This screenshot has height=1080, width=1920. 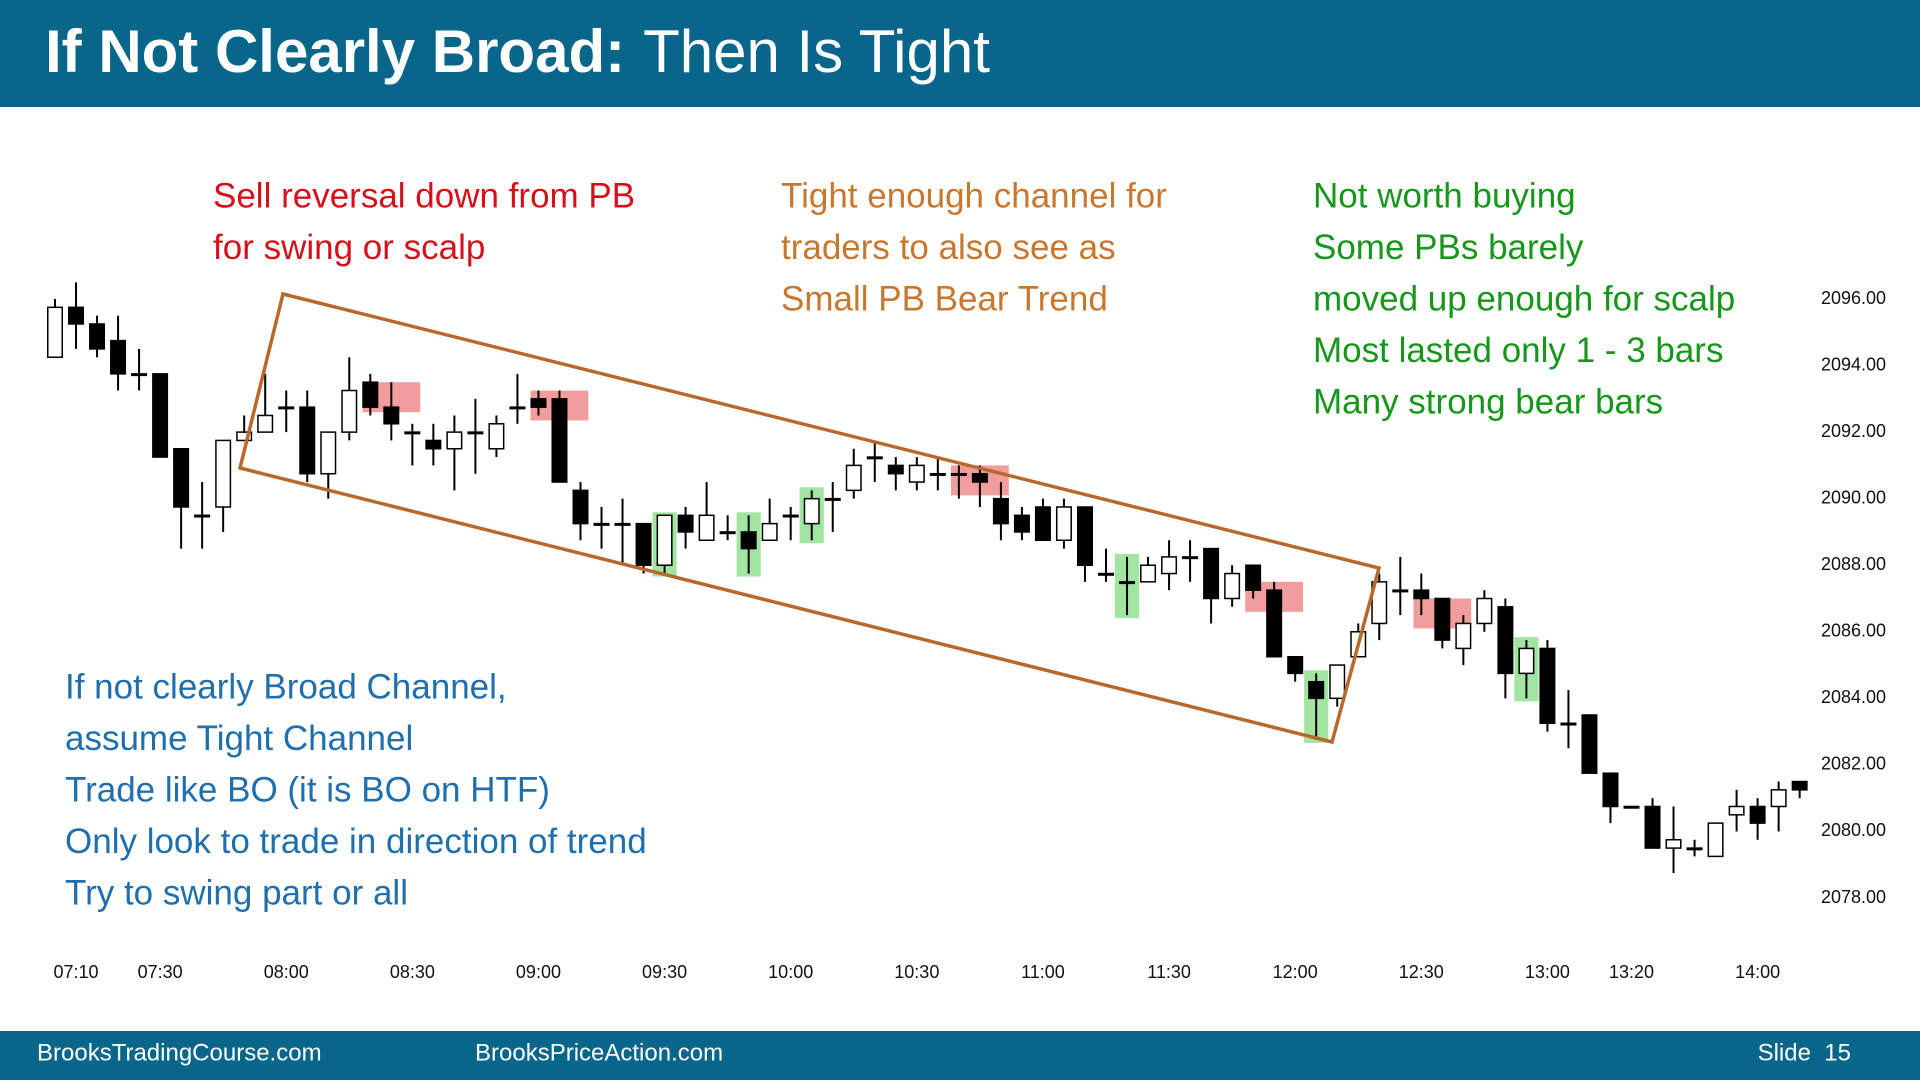 What do you see at coordinates (160, 972) in the screenshot?
I see `x-tick-label: 07:30` at bounding box center [160, 972].